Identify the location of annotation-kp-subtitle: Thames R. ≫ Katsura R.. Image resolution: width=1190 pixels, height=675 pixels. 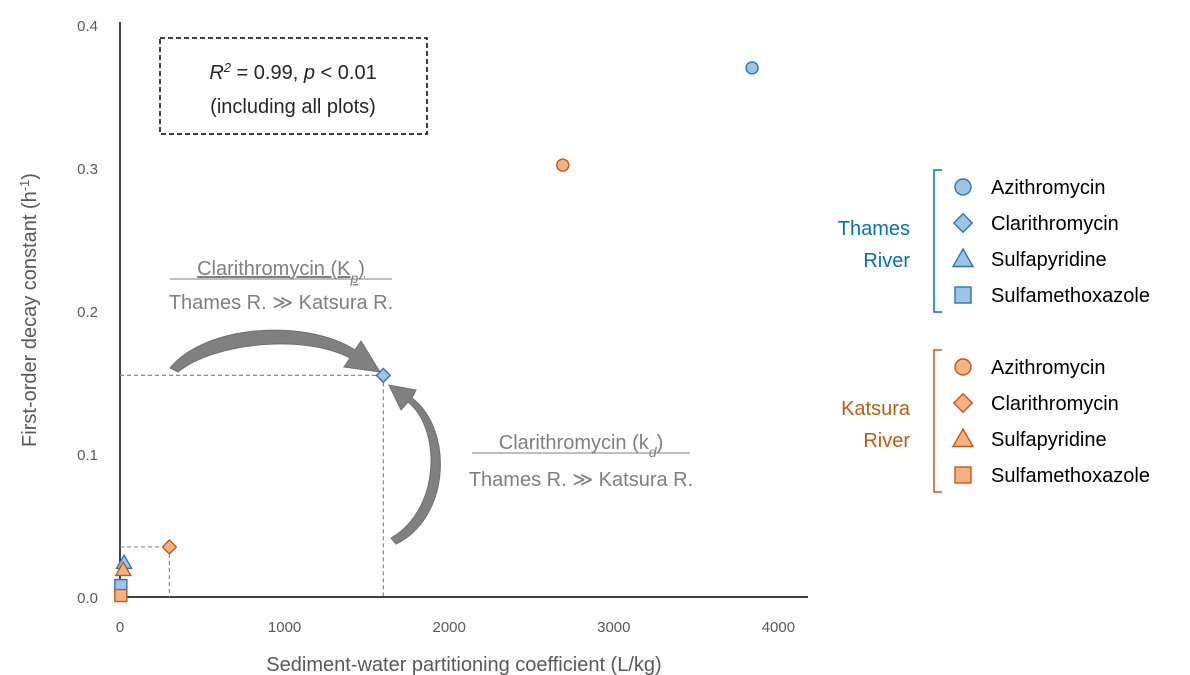
(281, 303).